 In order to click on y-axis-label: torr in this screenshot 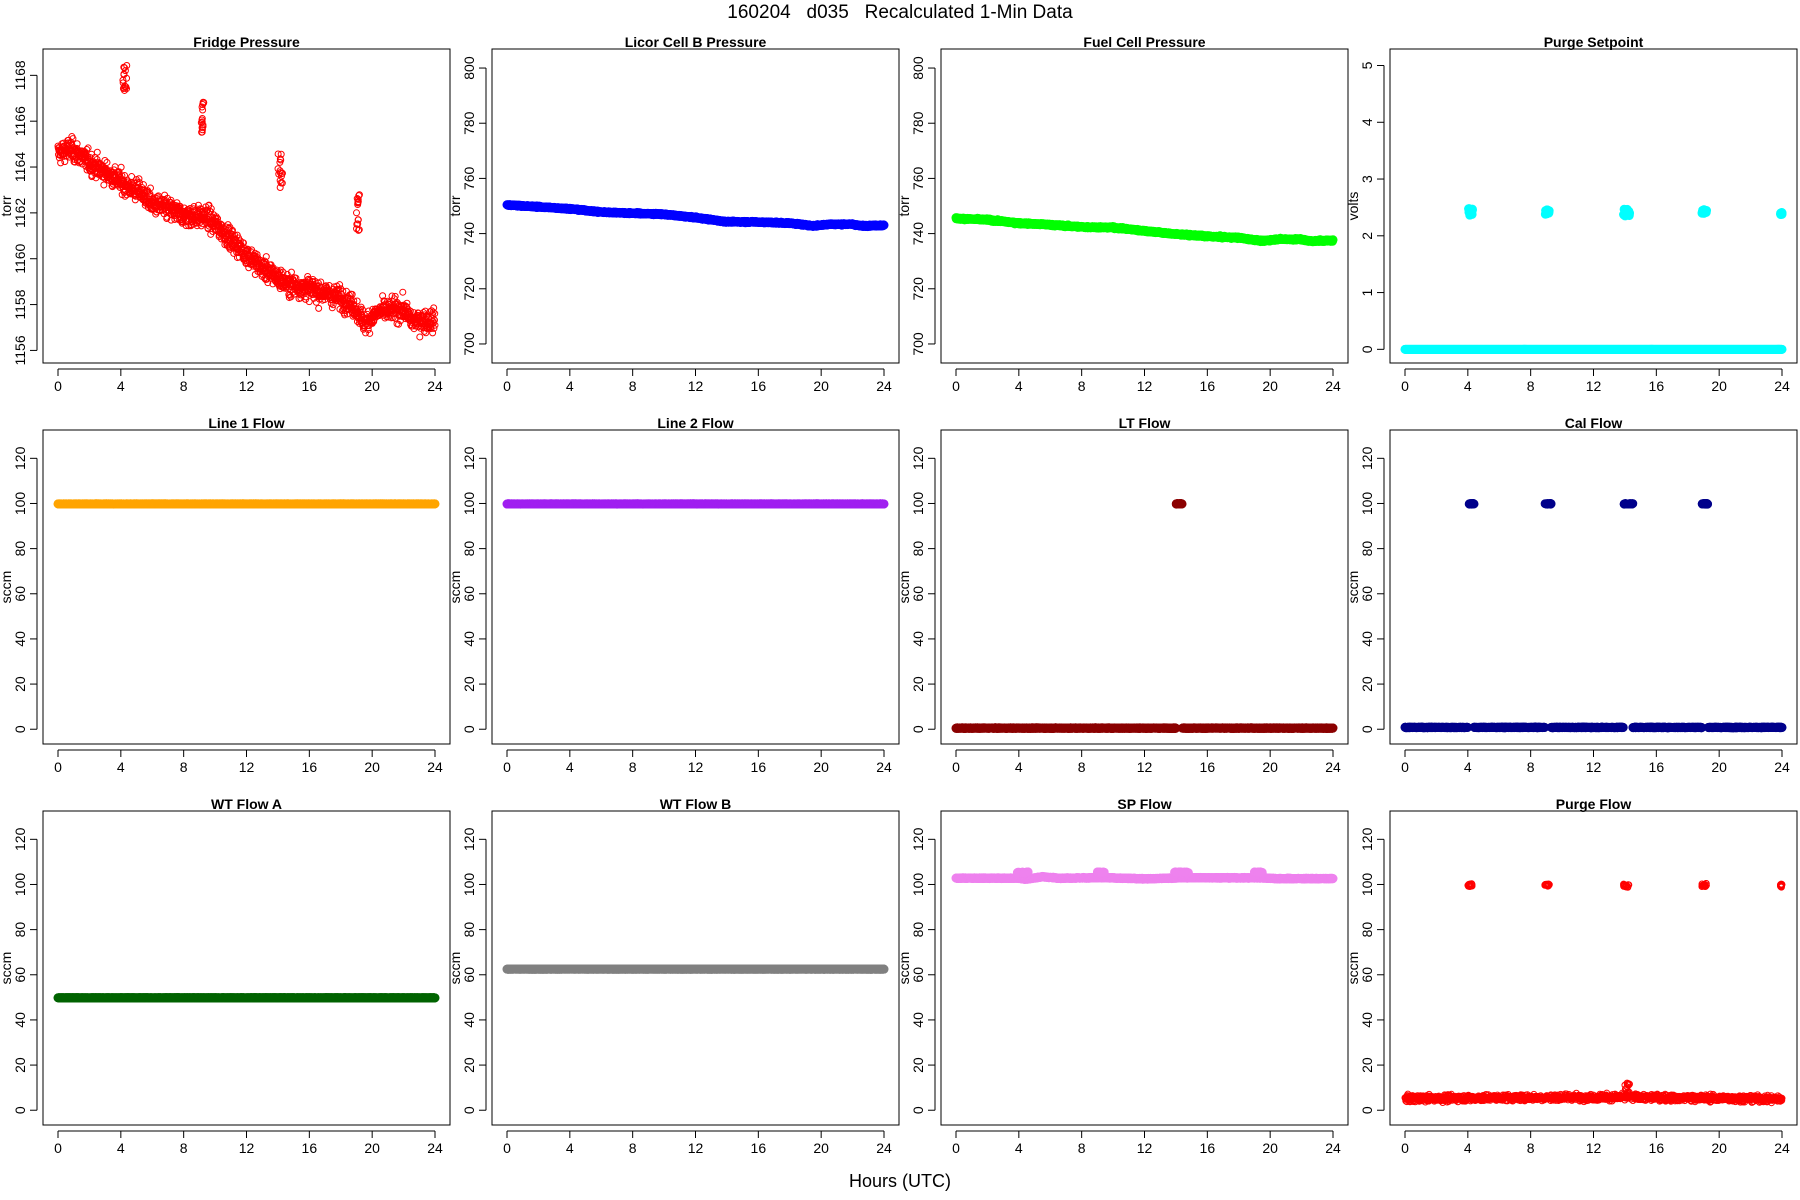, I will do `click(904, 205)`.